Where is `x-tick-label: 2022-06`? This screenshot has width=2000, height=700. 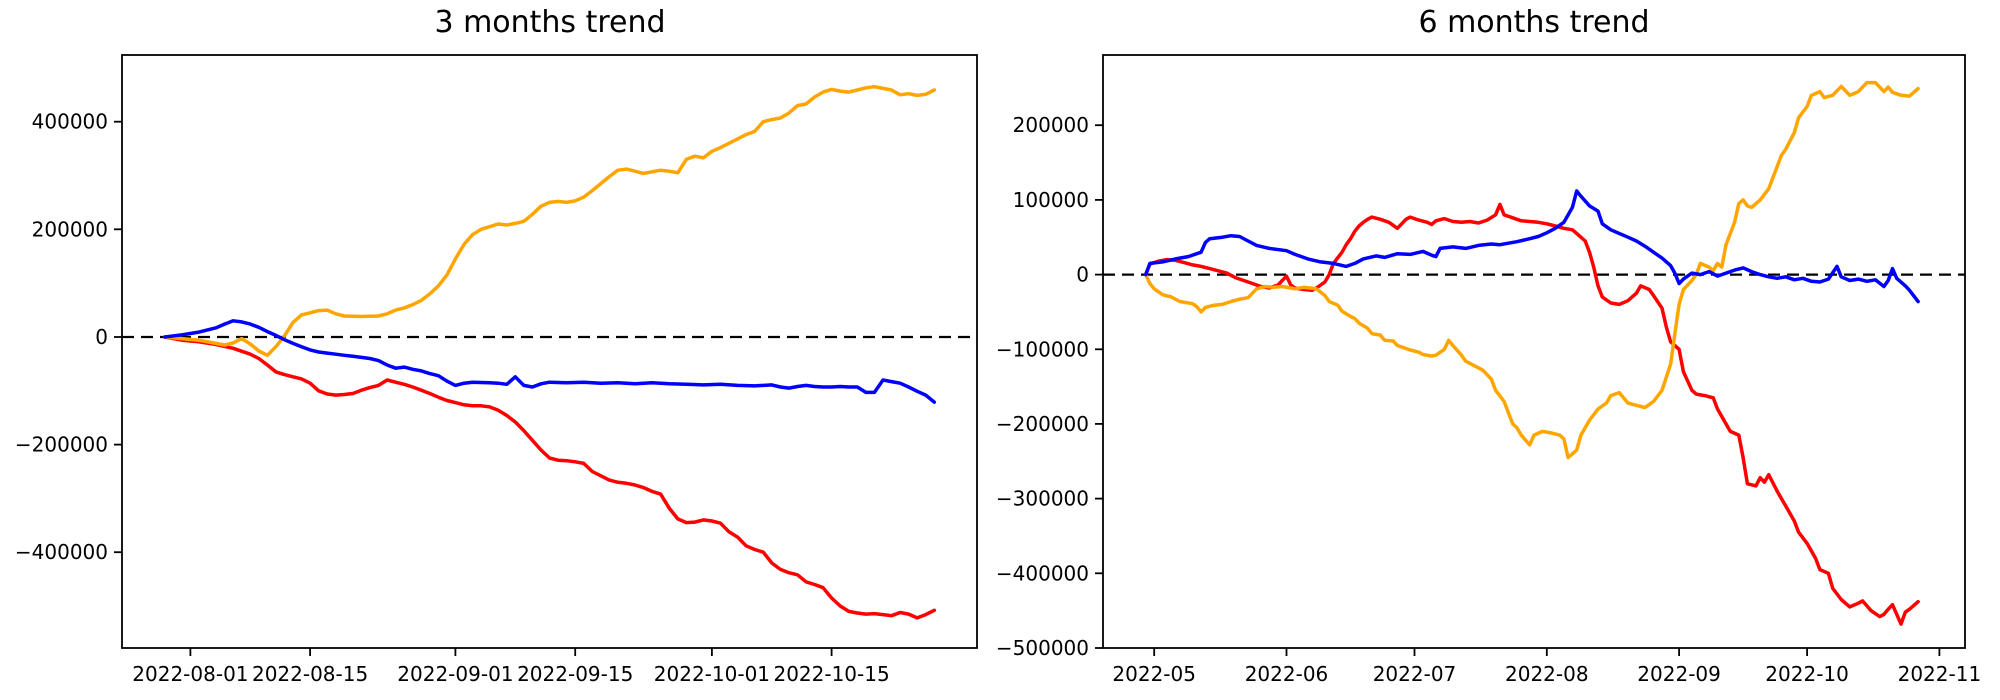
x-tick-label: 2022-06 is located at coordinates (1287, 674).